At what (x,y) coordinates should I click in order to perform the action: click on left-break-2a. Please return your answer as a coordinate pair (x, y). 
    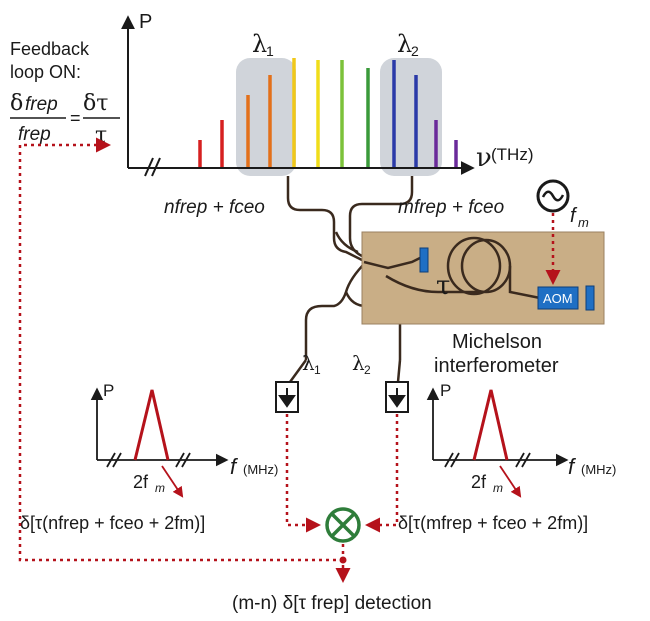
    Looking at the image, I should click on (180, 460).